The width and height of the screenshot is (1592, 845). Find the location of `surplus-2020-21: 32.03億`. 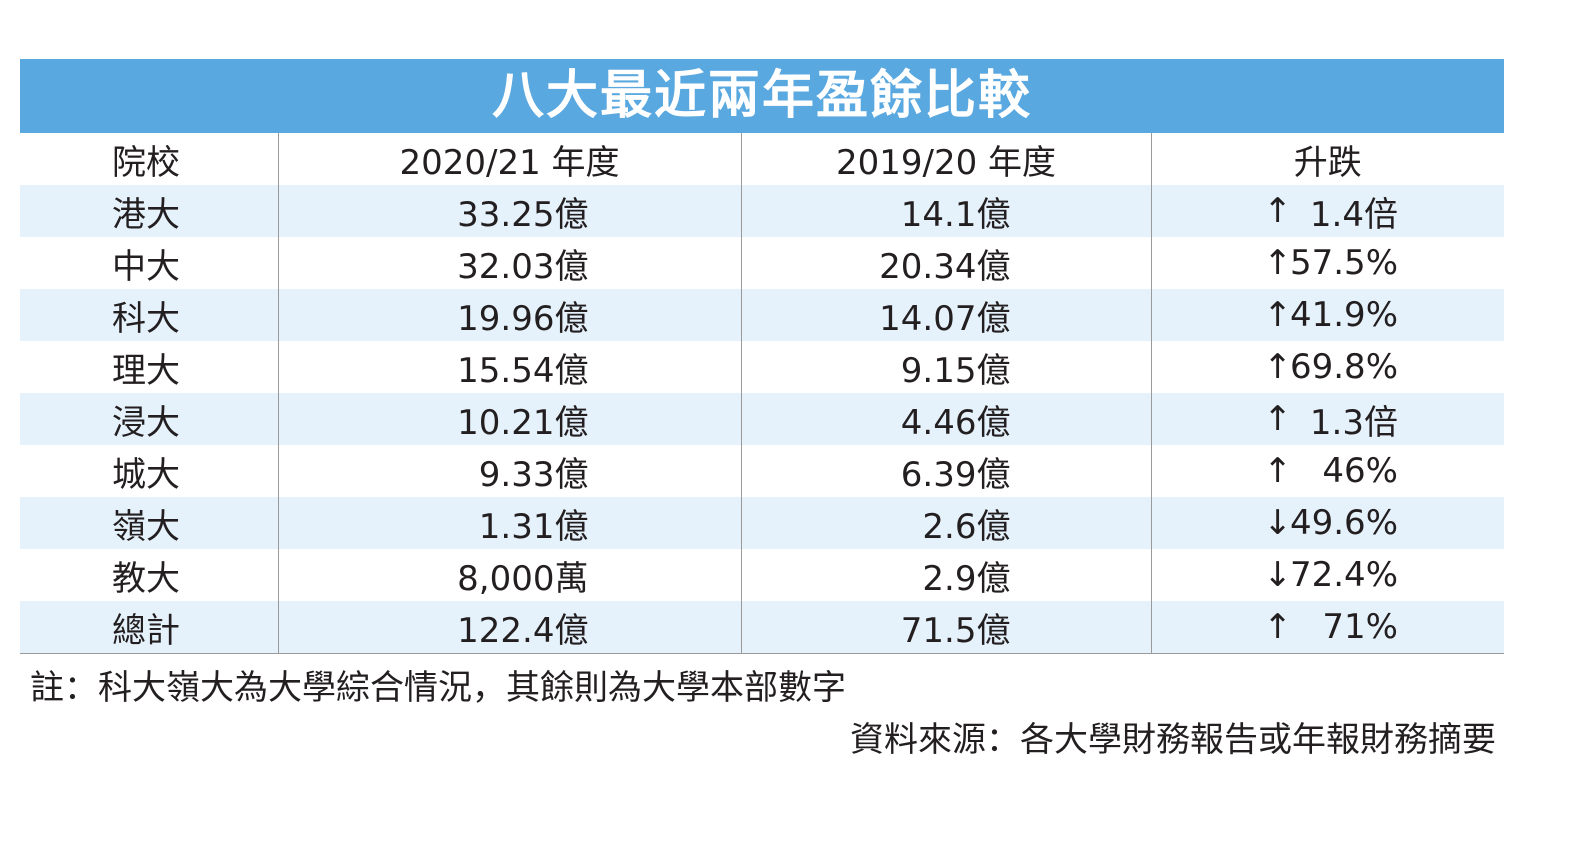

surplus-2020-21: 32.03億 is located at coordinates (509, 263).